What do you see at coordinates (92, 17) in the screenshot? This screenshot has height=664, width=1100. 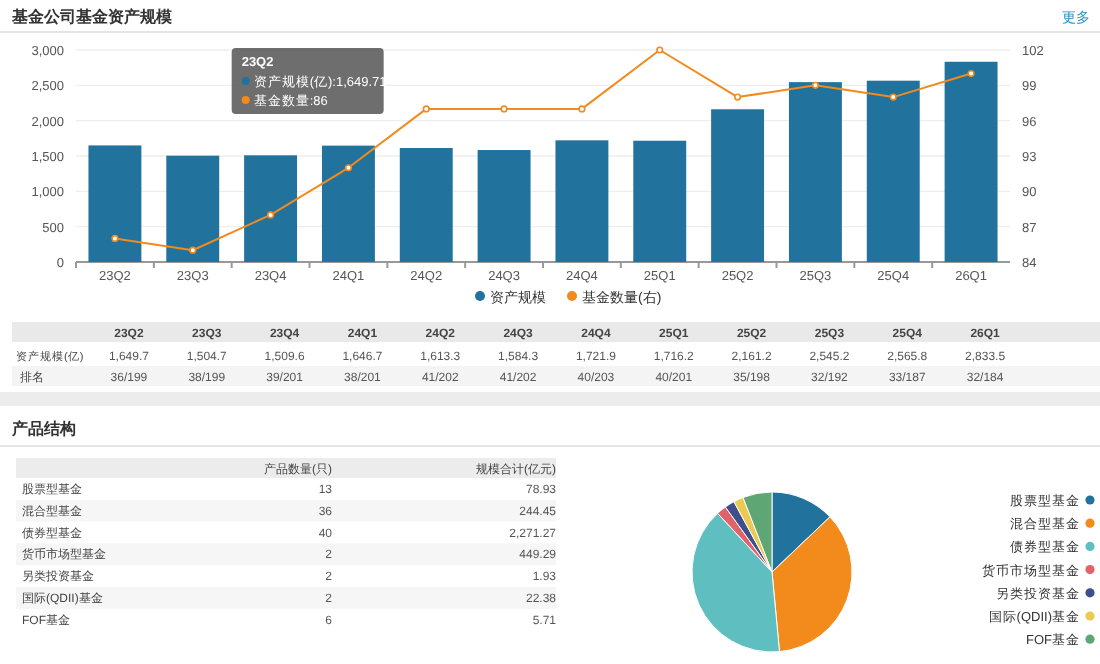 I see `chart-title: 基金公司基金资产规模` at bounding box center [92, 17].